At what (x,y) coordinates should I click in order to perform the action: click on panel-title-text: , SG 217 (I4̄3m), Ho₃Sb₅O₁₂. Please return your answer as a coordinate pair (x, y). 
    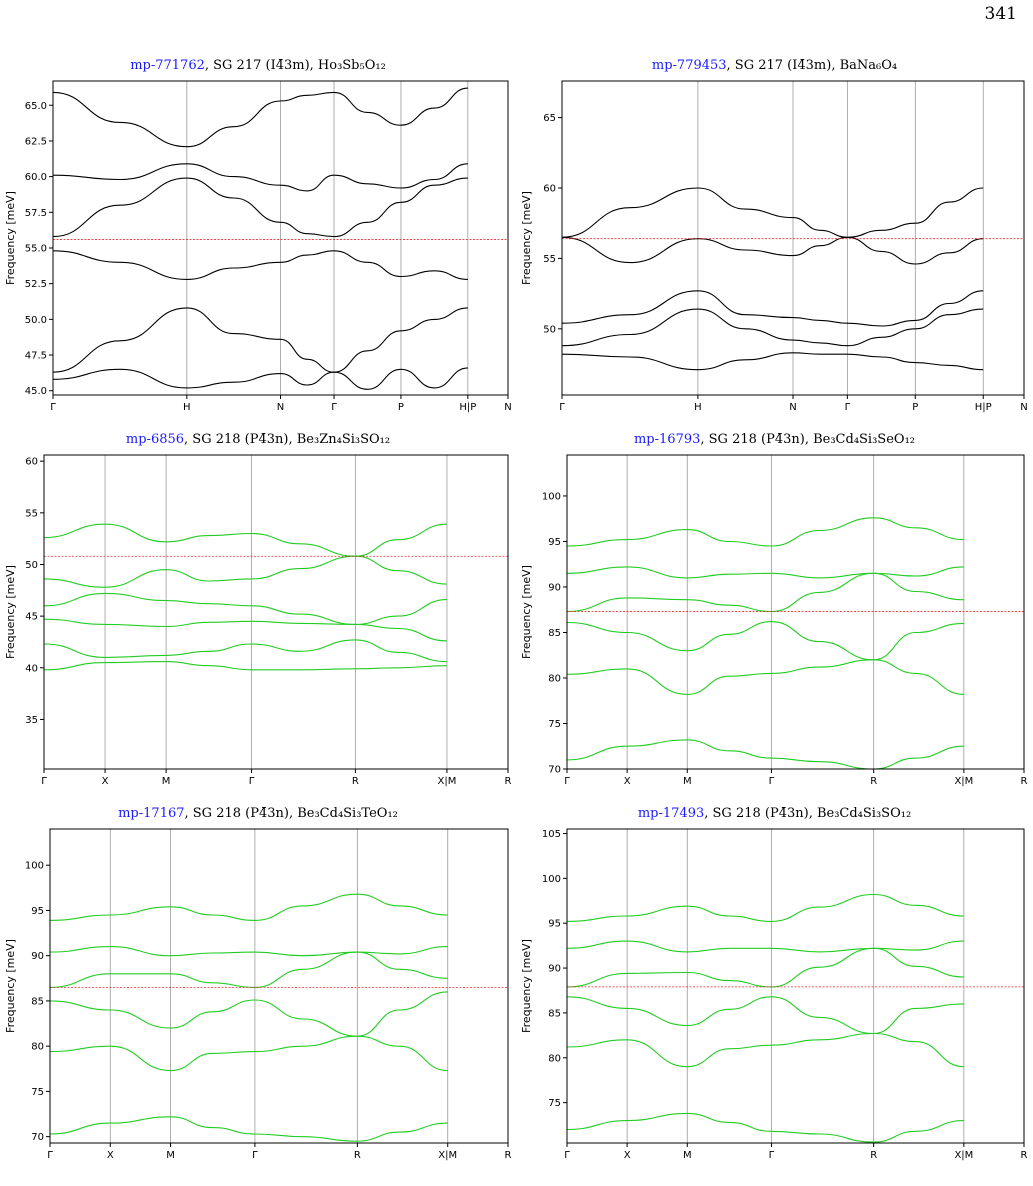
    Looking at the image, I should click on (295, 65).